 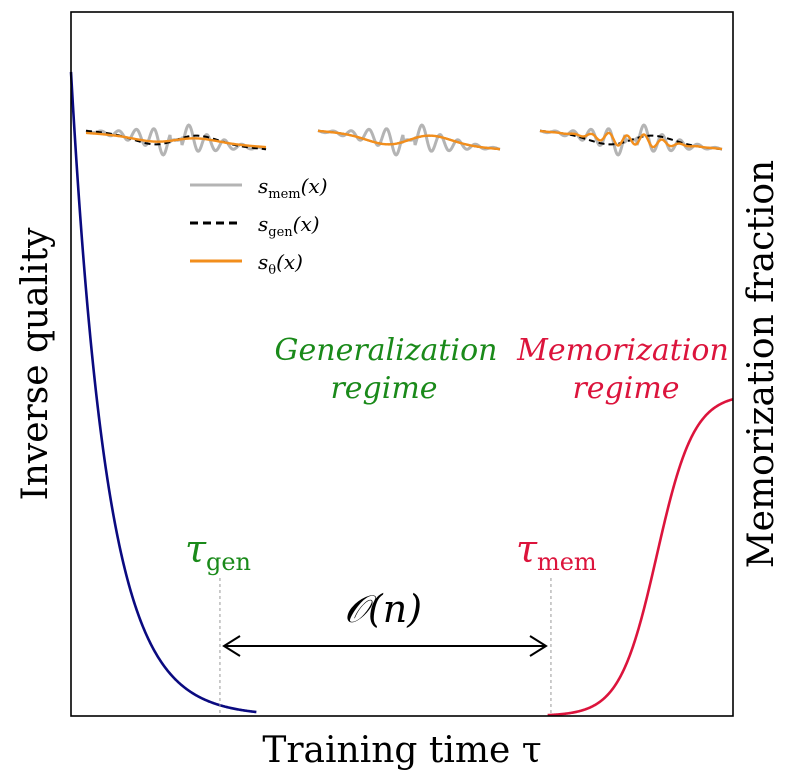 I want to click on marker-label-mem: τmem, so click(x=556, y=551).